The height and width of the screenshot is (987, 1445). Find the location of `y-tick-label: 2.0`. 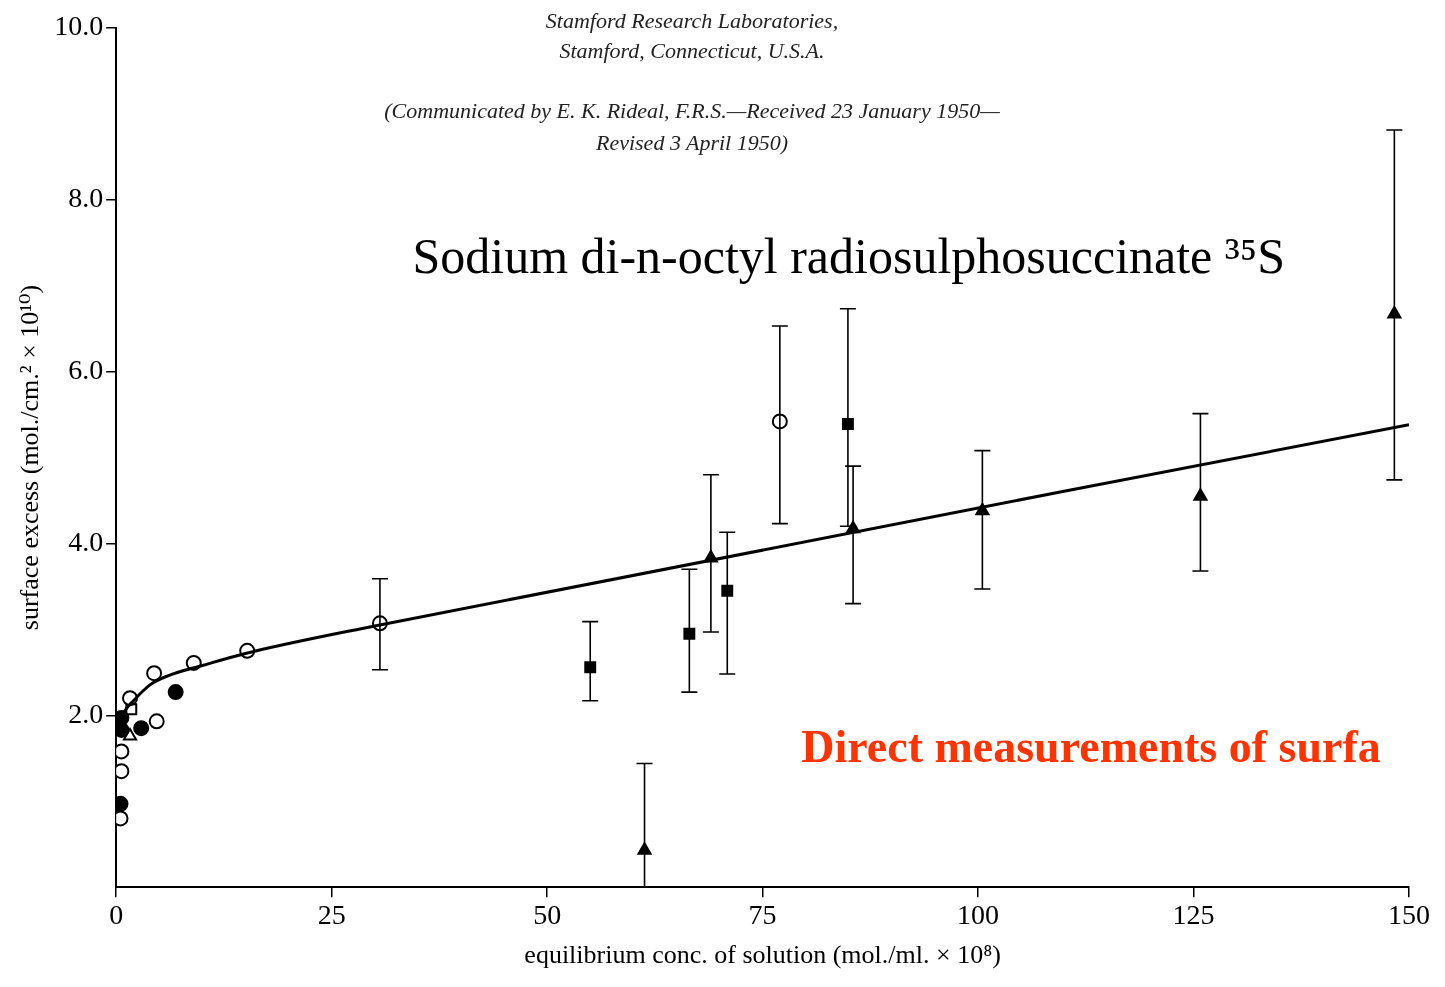

y-tick-label: 2.0 is located at coordinates (86, 713).